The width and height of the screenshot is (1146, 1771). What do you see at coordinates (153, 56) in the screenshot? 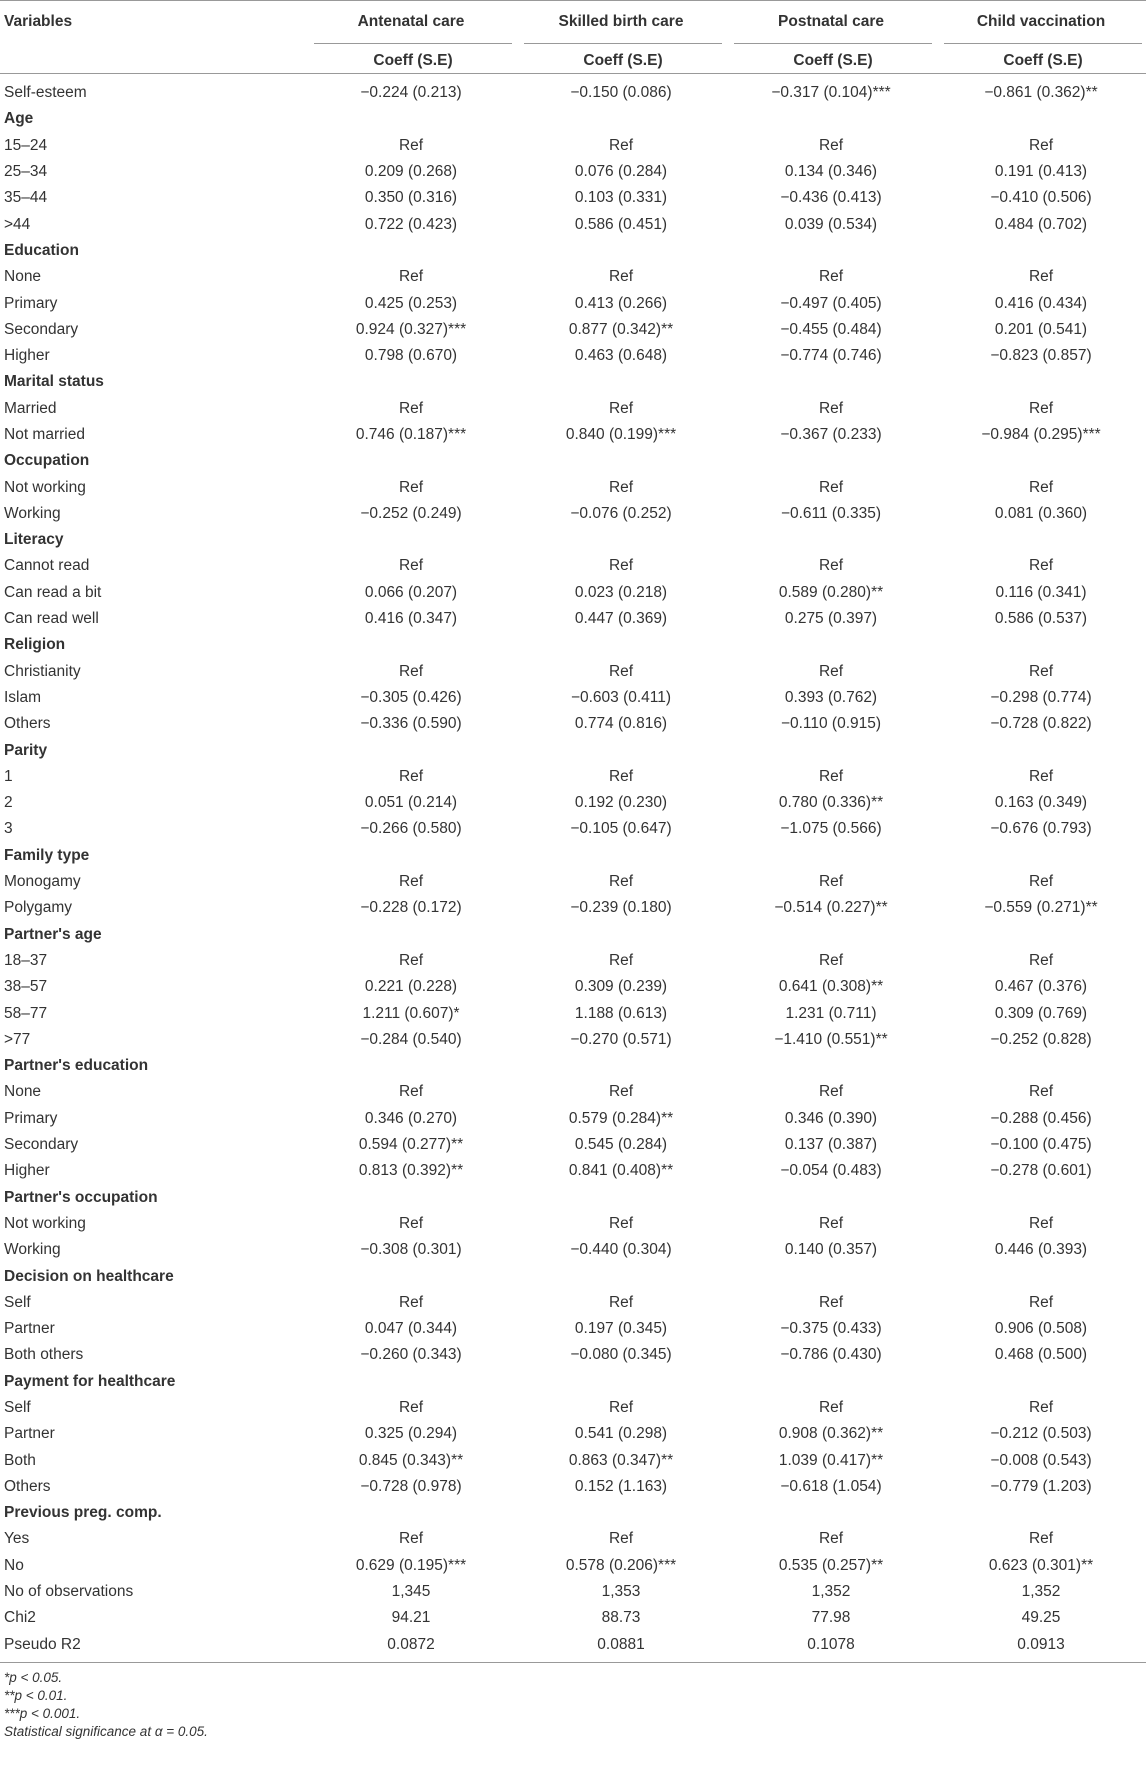
I see `blank-cell` at bounding box center [153, 56].